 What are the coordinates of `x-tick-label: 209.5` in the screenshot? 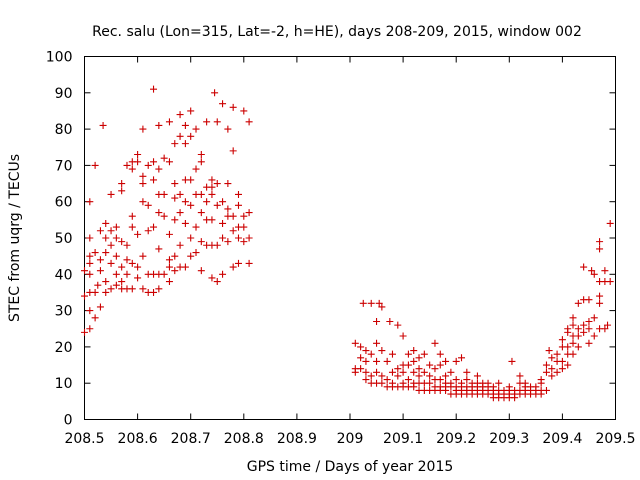 It's located at (615, 439).